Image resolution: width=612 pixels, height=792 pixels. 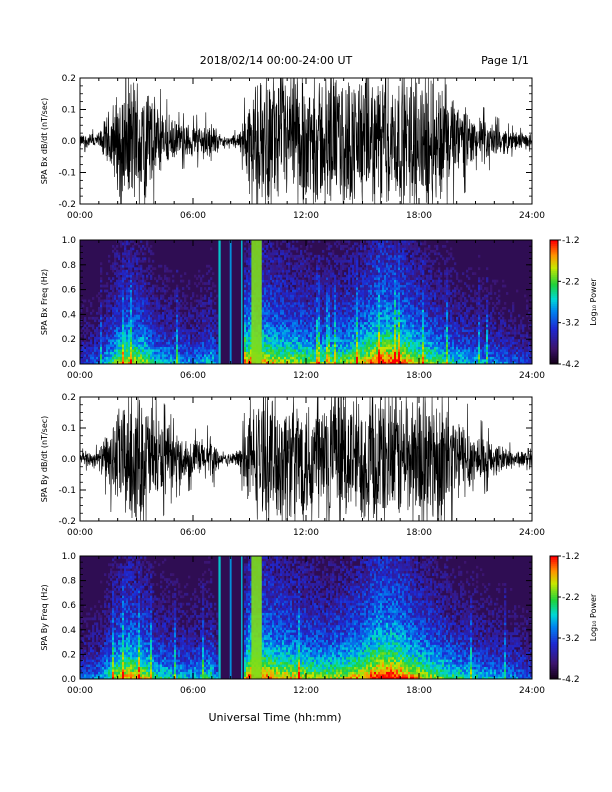 I want to click on figure-title: 2018/02/14 00:00-24:00 UT, so click(x=276, y=60).